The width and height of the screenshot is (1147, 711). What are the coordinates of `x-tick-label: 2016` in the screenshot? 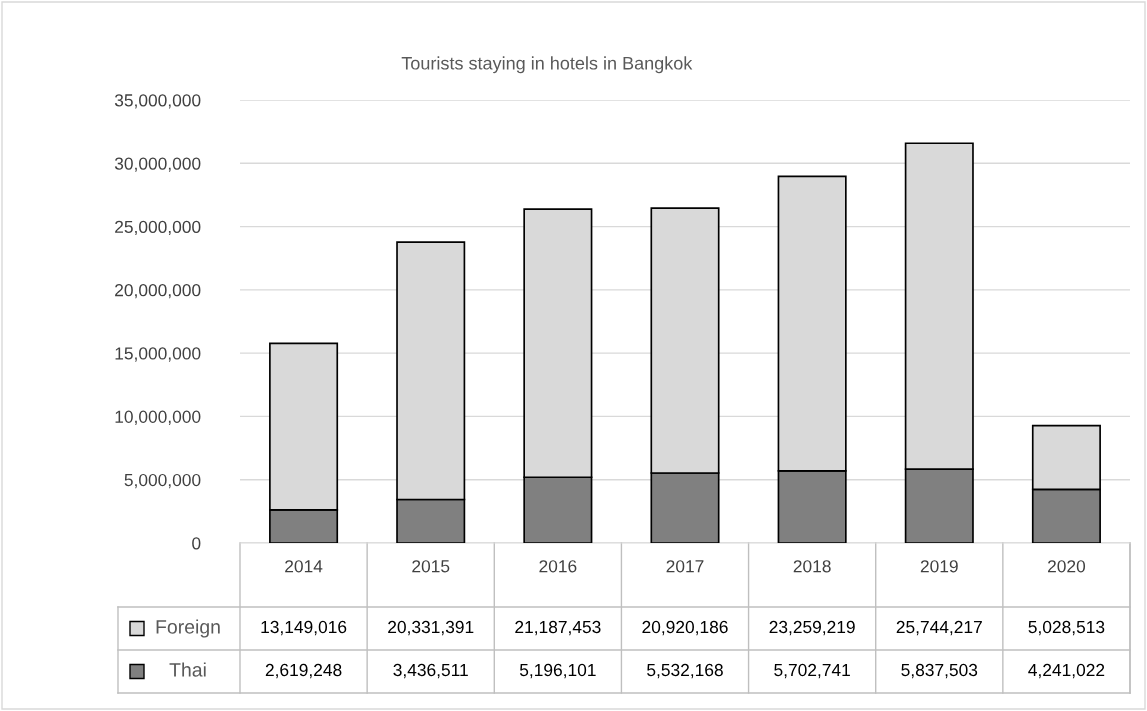 It's located at (558, 566).